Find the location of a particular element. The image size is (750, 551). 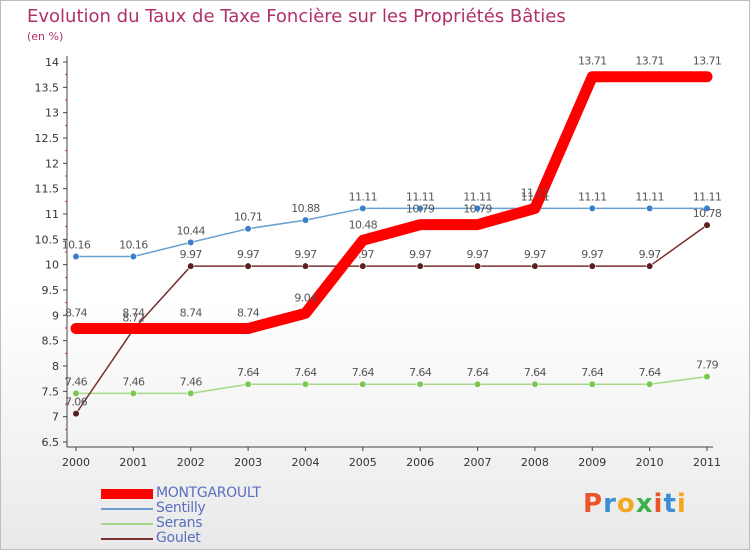

legend-label: Goulet is located at coordinates (178, 538).